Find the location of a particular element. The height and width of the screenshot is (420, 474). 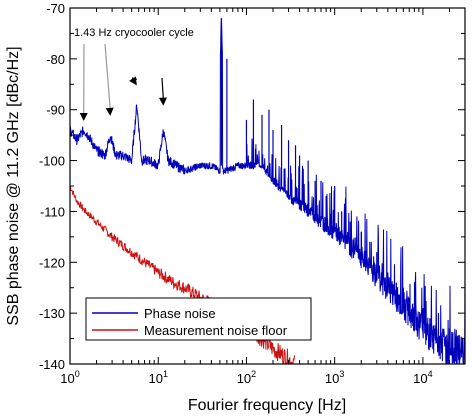

y-tick-label: -140 is located at coordinates (52, 364).